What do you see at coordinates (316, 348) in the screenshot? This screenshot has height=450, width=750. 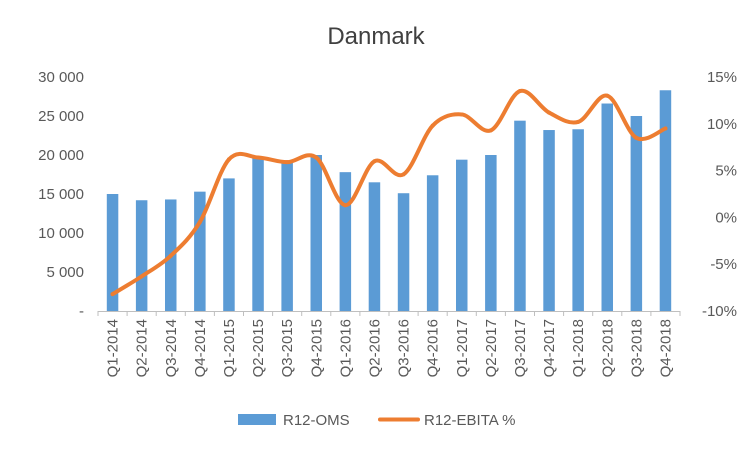 I see `x-tick-label-q4-2015: Q4-2015` at bounding box center [316, 348].